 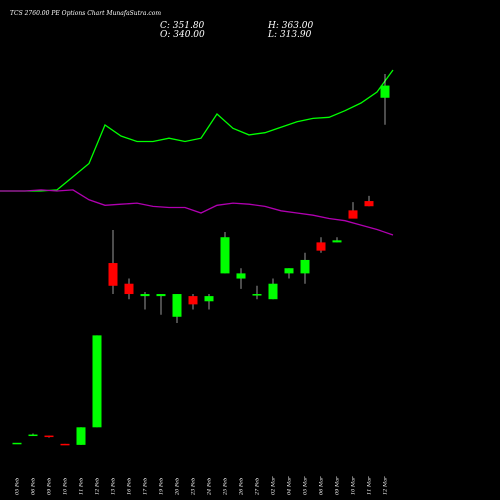 What do you see at coordinates (66, 486) in the screenshot?
I see `x-tick-label: 10 Feb` at bounding box center [66, 486].